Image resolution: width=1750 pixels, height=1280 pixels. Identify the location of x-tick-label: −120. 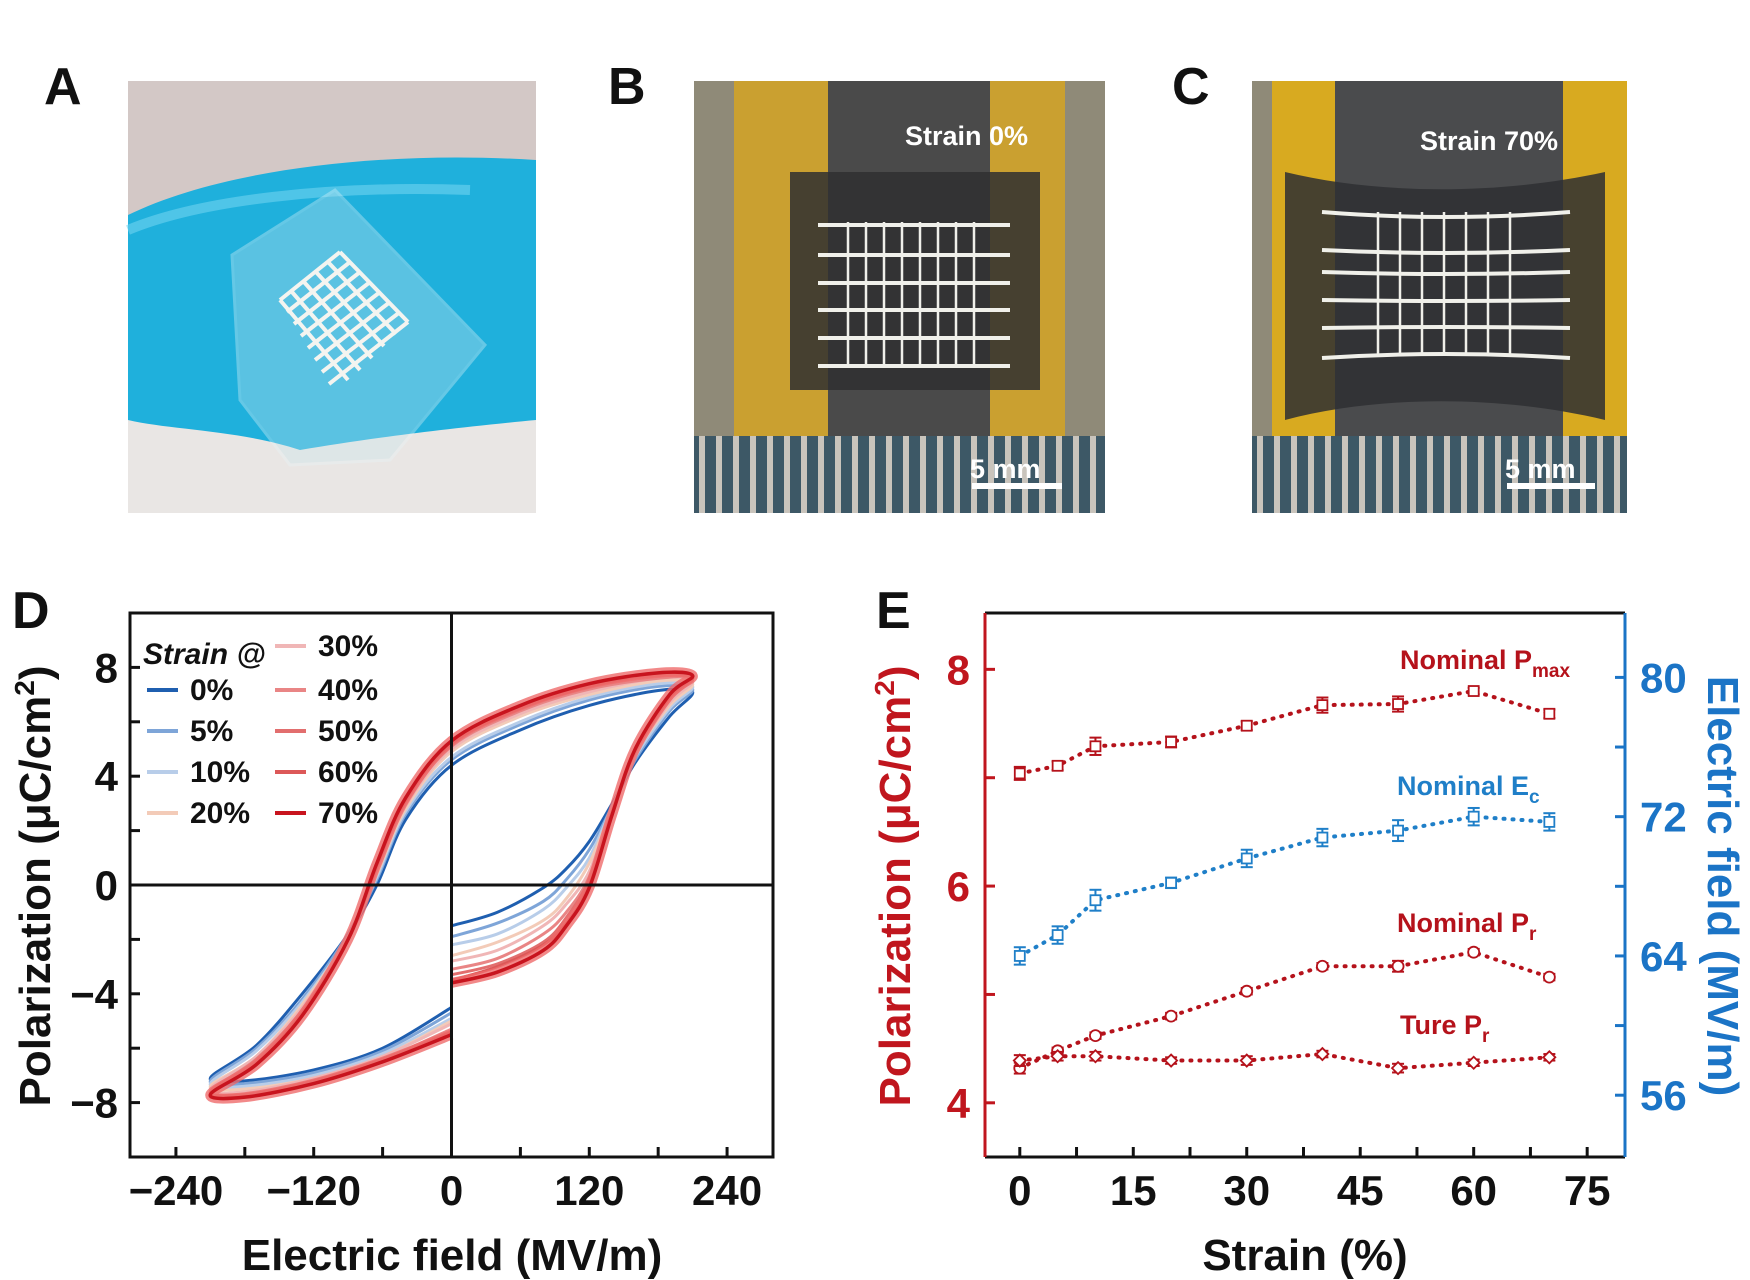
(313, 1190).